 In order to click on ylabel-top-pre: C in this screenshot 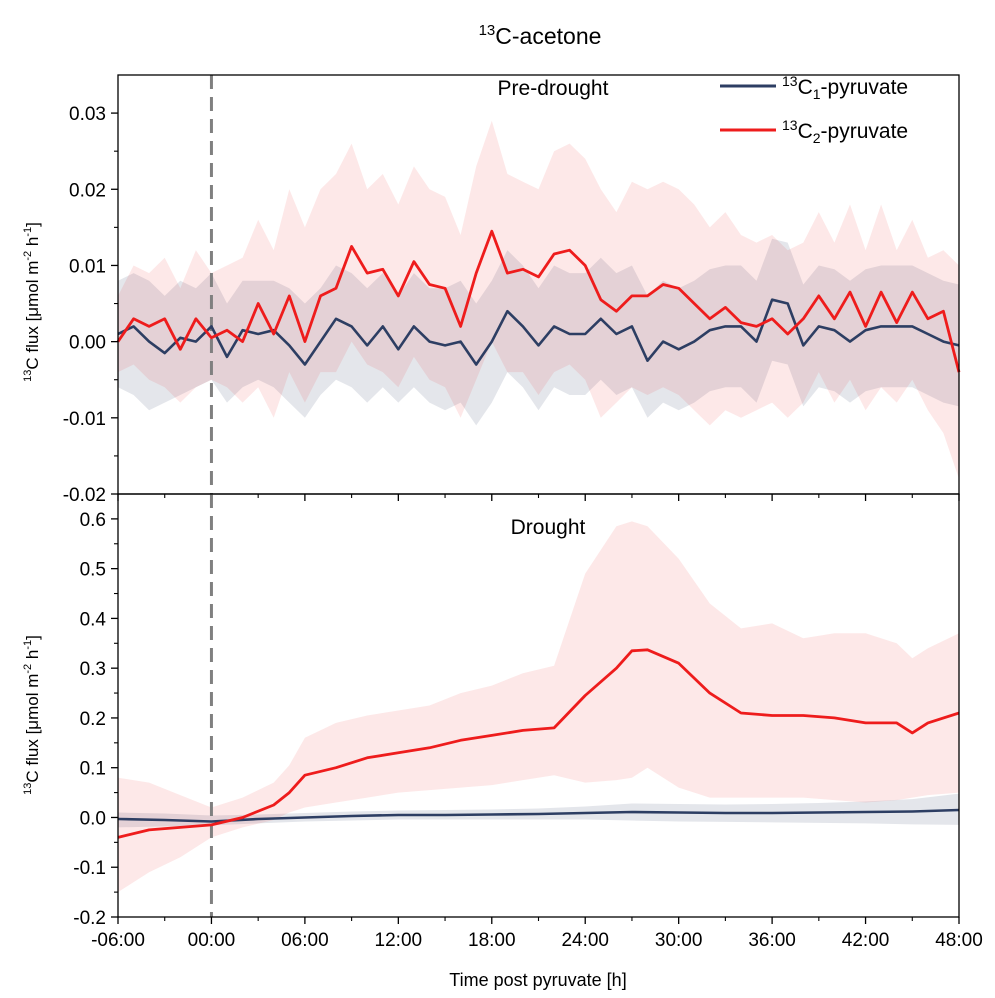, I will do `click(32, 363)`.